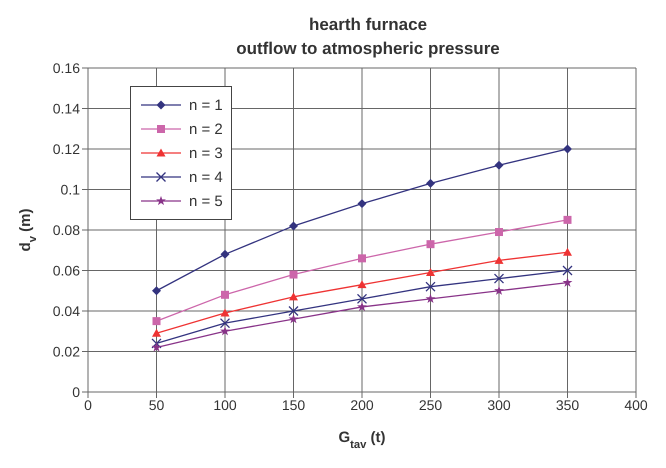 The width and height of the screenshot is (666, 468). I want to click on legend-label: n = 4, so click(206, 177).